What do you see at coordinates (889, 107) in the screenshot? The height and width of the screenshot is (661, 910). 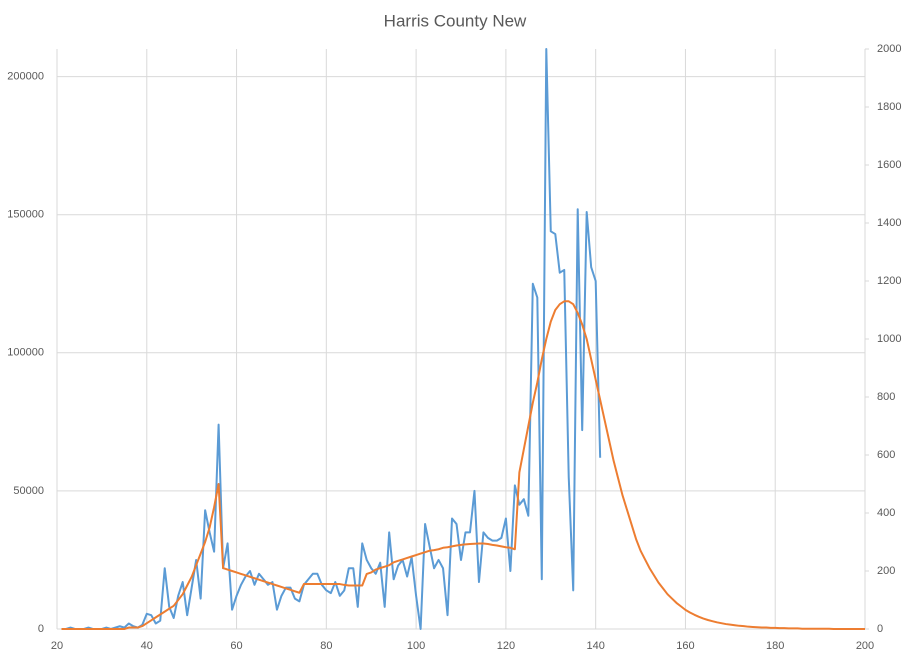 I see `y2-tick-label: 1800` at bounding box center [889, 107].